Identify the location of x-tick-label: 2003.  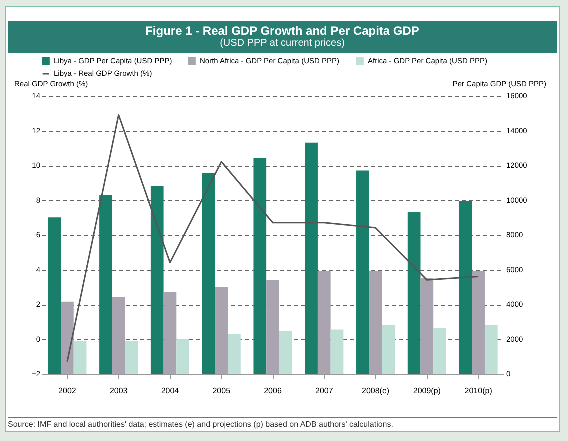
(119, 391).